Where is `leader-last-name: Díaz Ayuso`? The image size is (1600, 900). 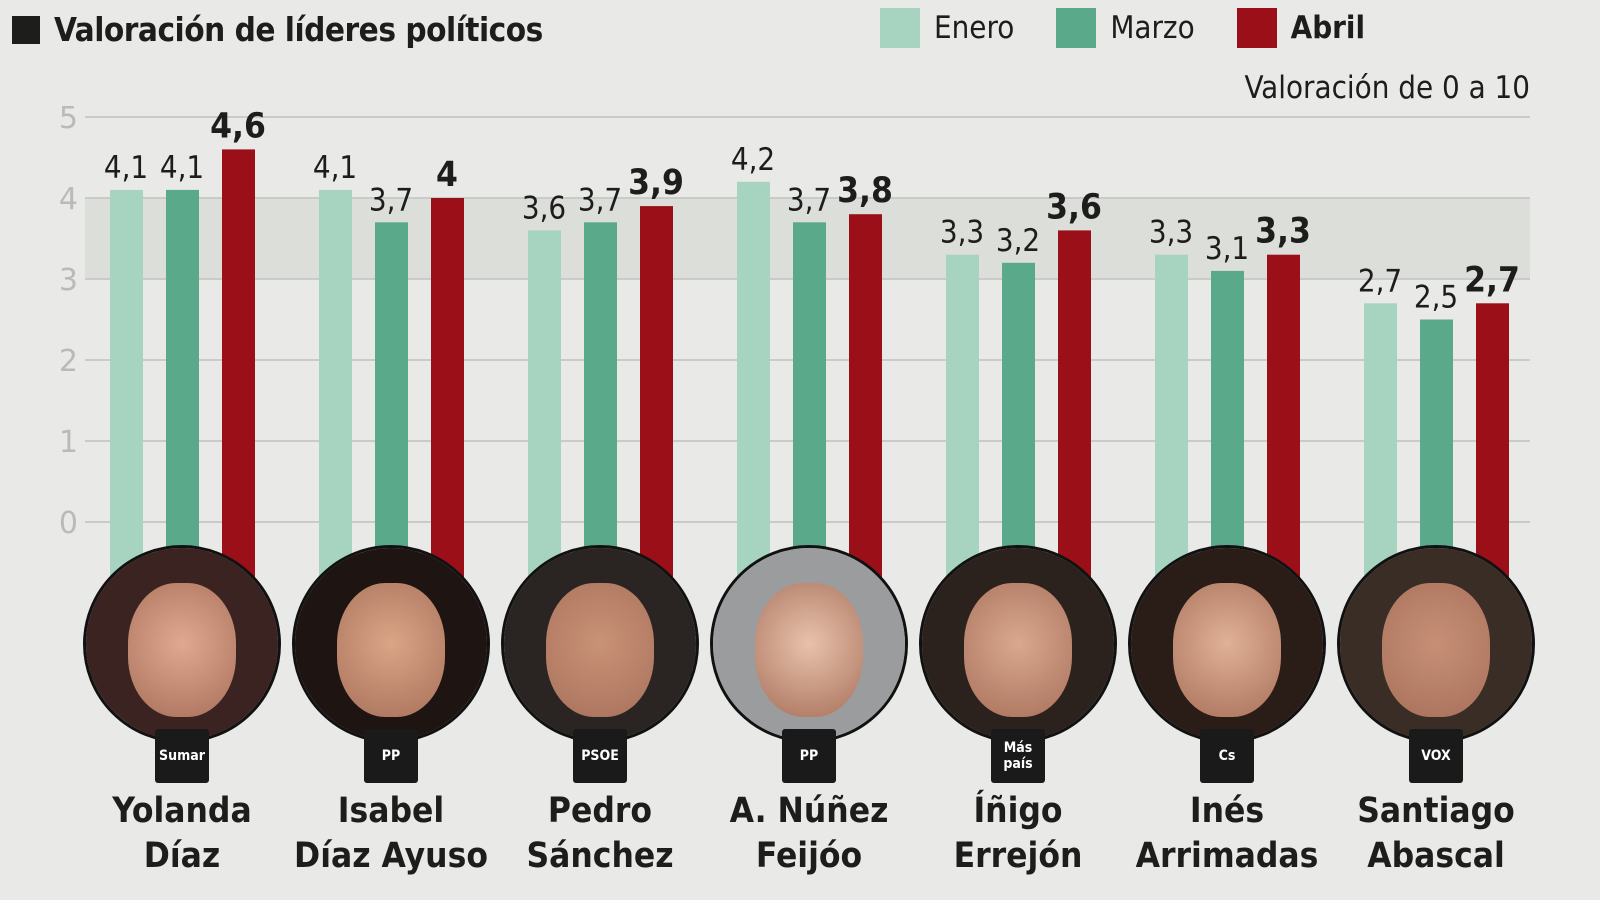
leader-last-name: Díaz Ayuso is located at coordinates (391, 856).